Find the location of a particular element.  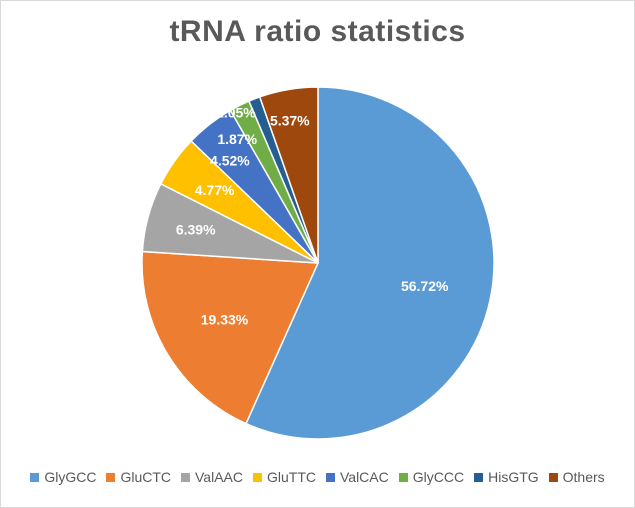

legend-label: GlyCCC is located at coordinates (438, 477).